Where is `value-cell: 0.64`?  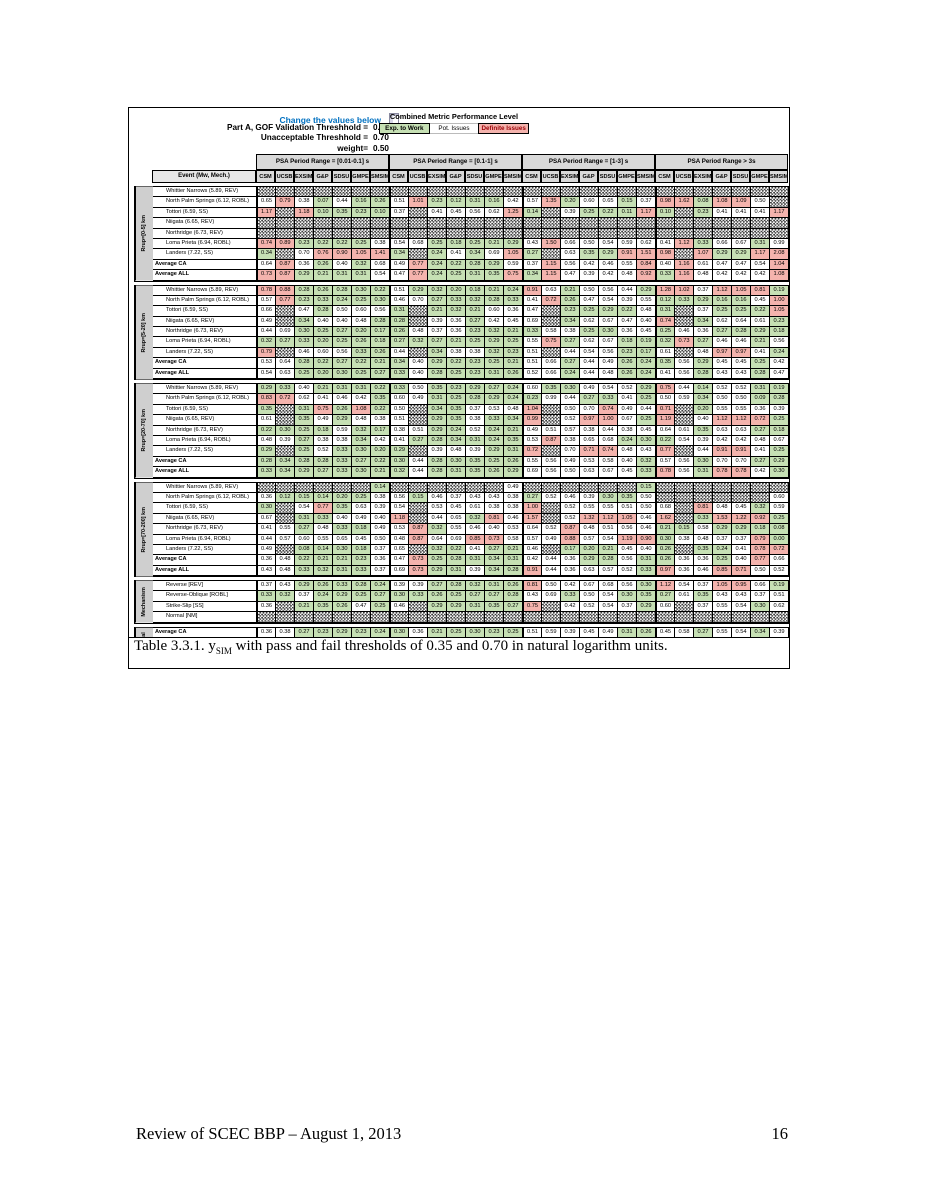 value-cell: 0.64 is located at coordinates (437, 539).